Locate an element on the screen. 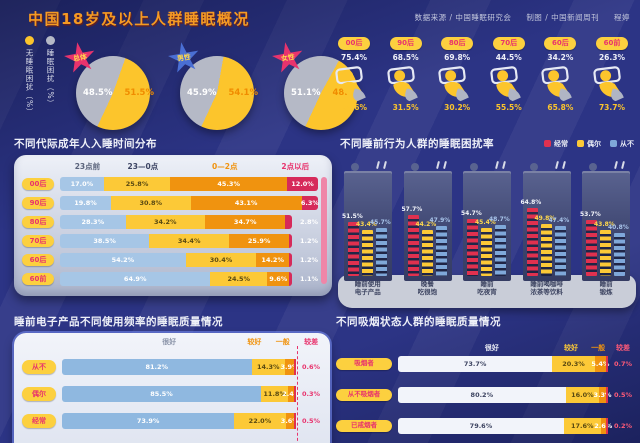  sleep-time-row: 00后 17.0% 25.8% 45.3% 12.0% is located at coordinates (170, 184).